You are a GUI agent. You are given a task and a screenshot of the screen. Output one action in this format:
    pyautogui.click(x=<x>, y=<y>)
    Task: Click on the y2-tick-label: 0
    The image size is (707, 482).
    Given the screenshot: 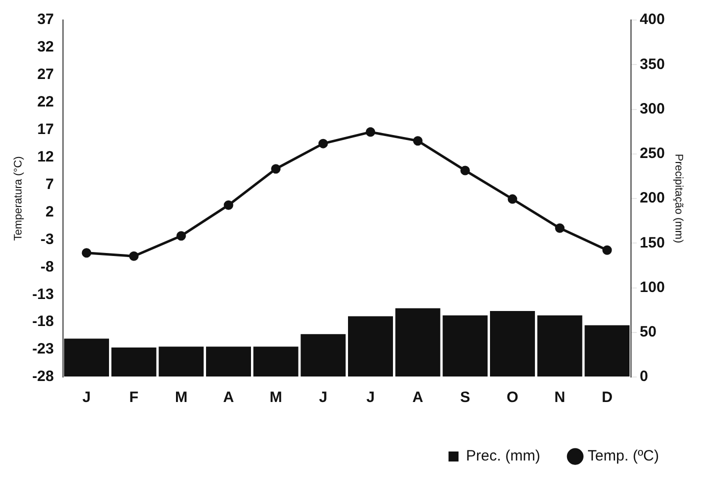 What is the action you would take?
    pyautogui.click(x=644, y=377)
    